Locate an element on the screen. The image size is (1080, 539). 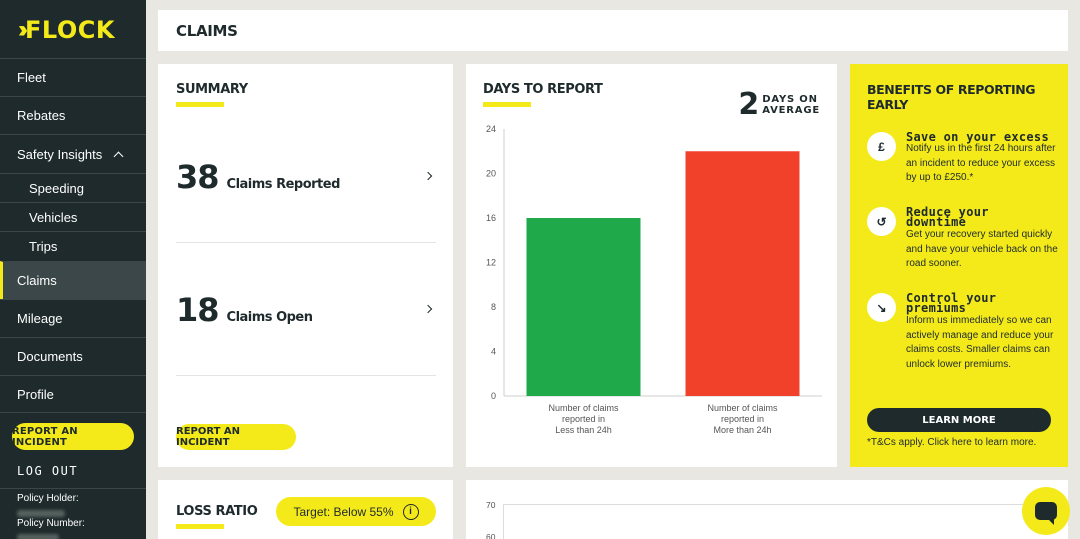
sidebar-item-label: Rebates is located at coordinates (41, 115).